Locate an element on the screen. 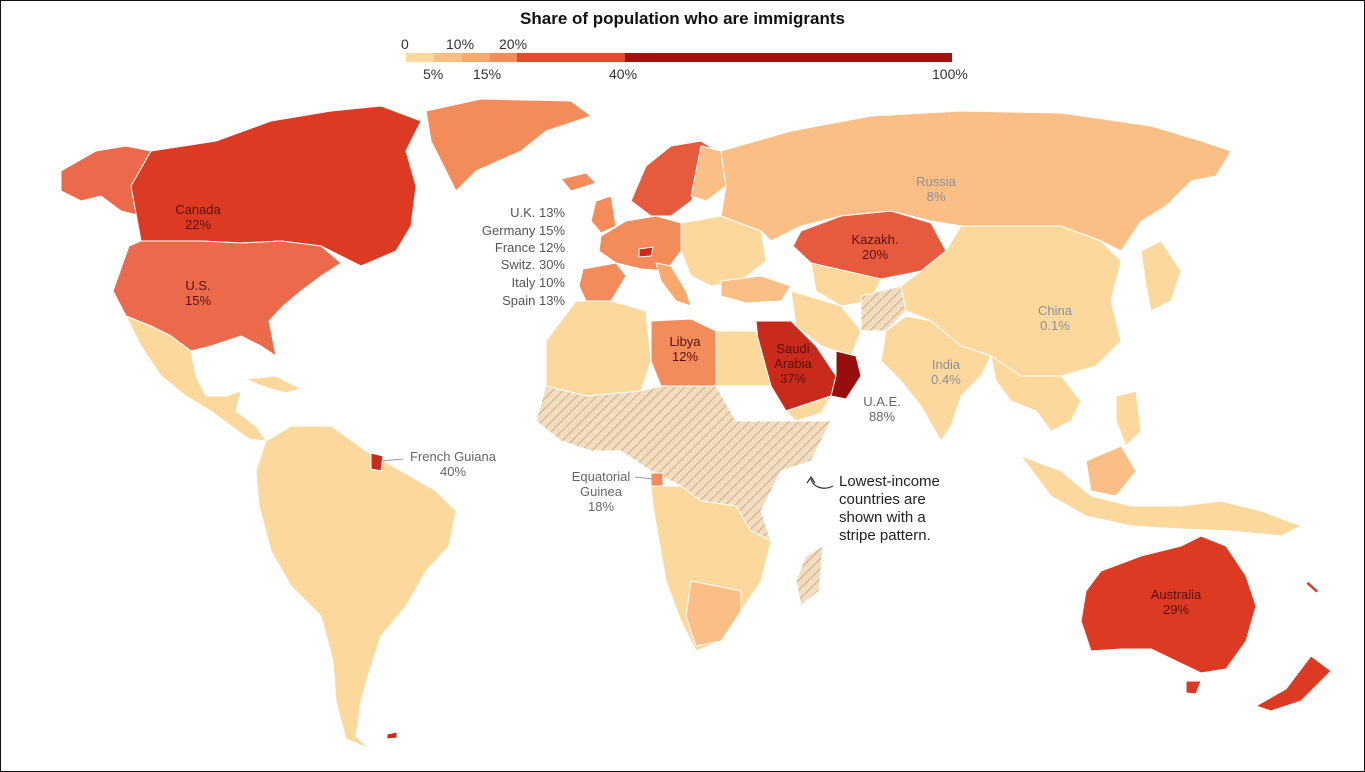  label-india: India 0.4% is located at coordinates (946, 372).